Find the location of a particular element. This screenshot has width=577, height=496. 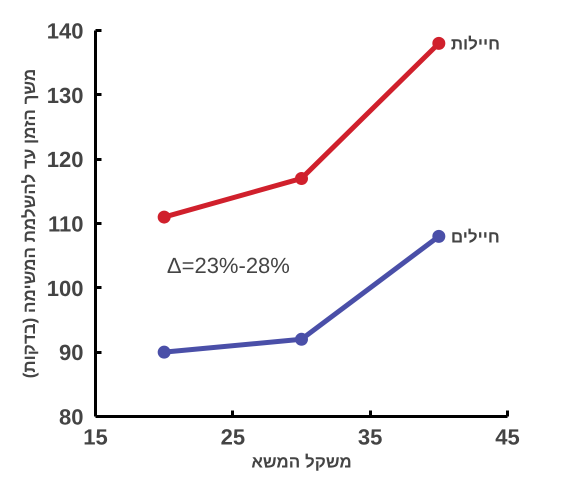

y-tick-label: 110 is located at coordinates (66, 224).